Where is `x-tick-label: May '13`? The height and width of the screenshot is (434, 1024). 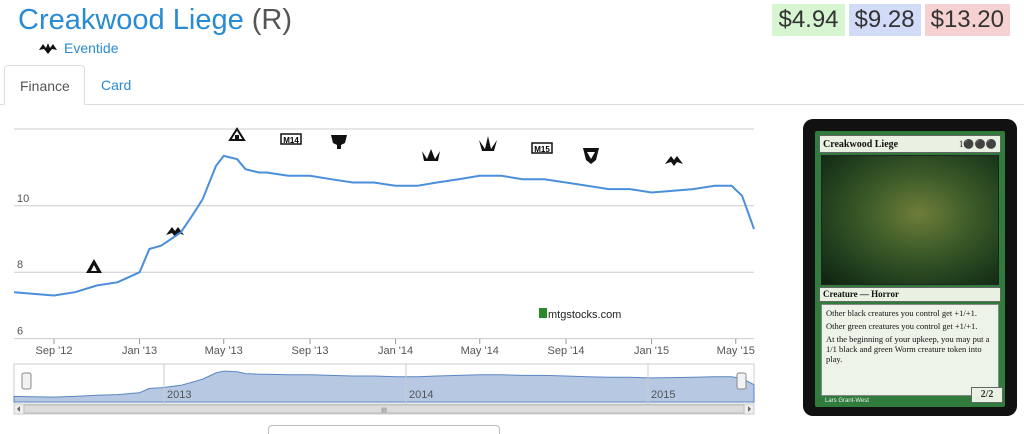 x-tick-label: May '13 is located at coordinates (224, 351).